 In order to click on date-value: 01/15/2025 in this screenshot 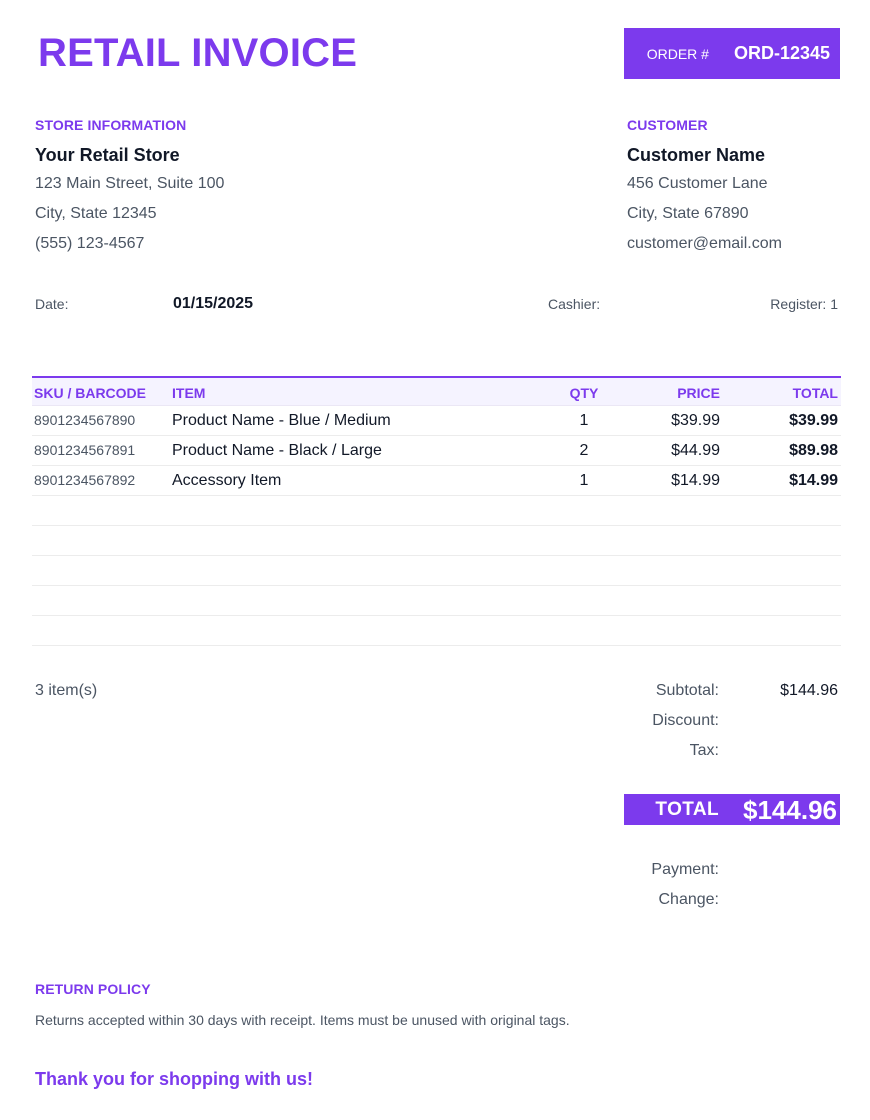, I will do `click(213, 303)`.